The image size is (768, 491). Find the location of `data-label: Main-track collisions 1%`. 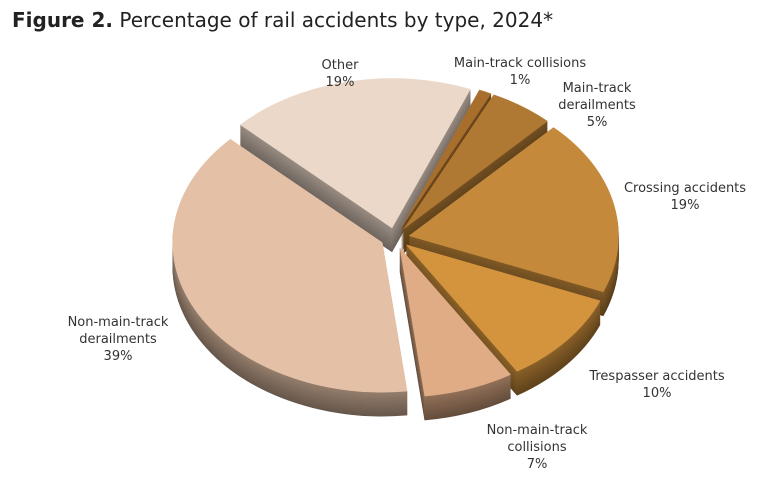

data-label: Main-track collisions 1% is located at coordinates (520, 72).